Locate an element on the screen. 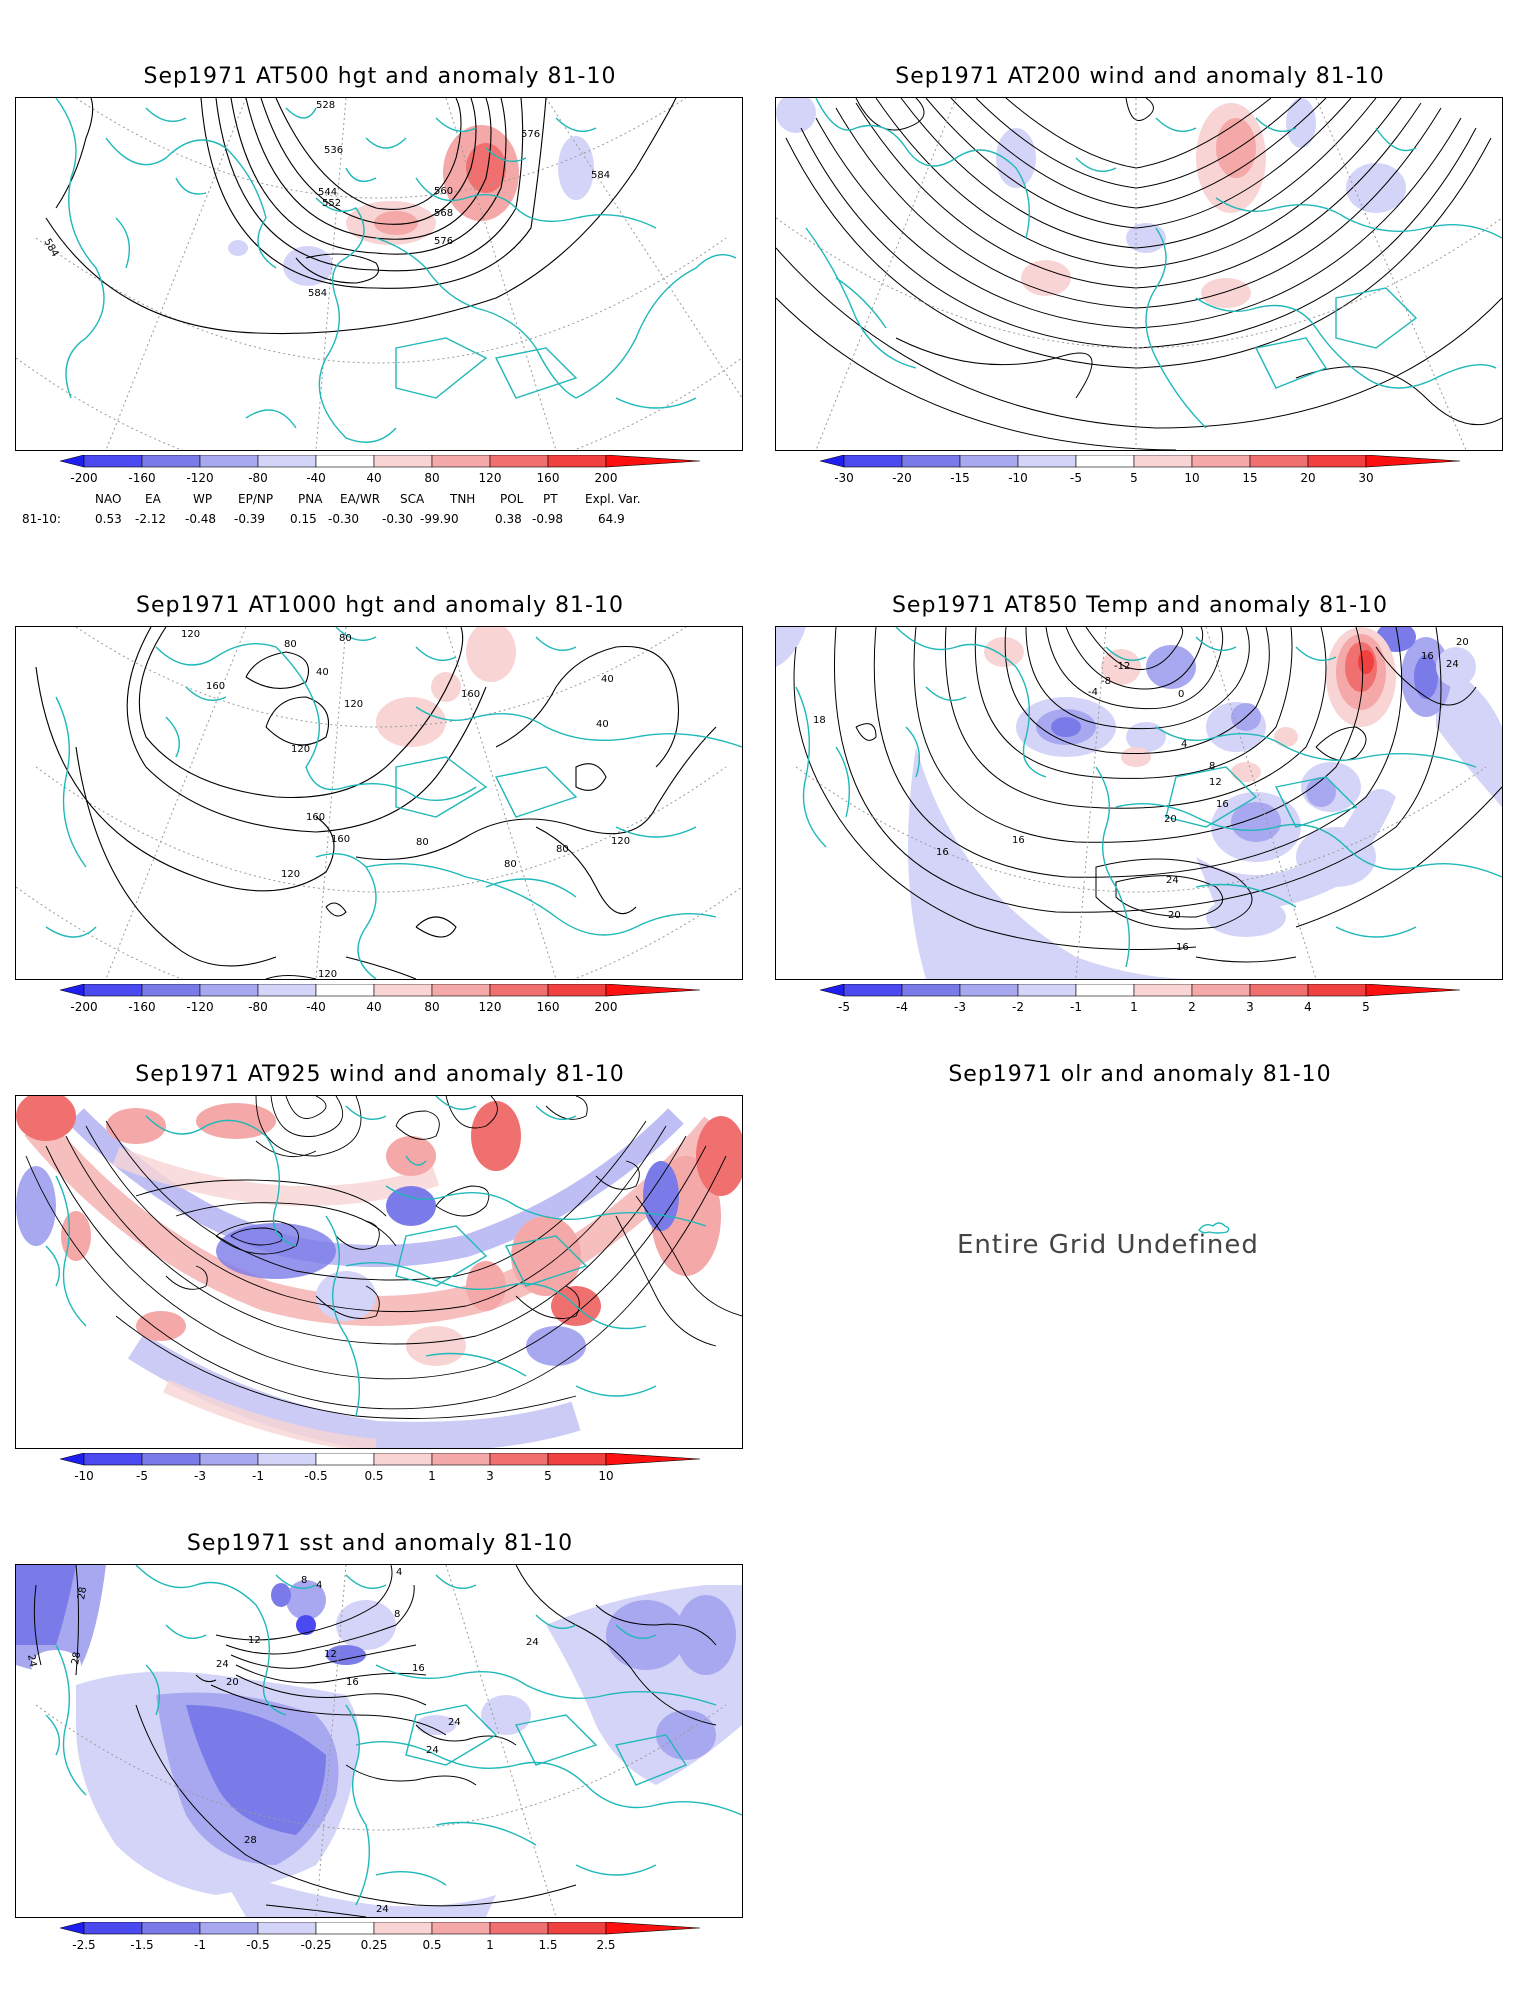 Image resolution: width=1520 pixels, height=2000 pixels. colorbar-tick: 80 is located at coordinates (431, 478).